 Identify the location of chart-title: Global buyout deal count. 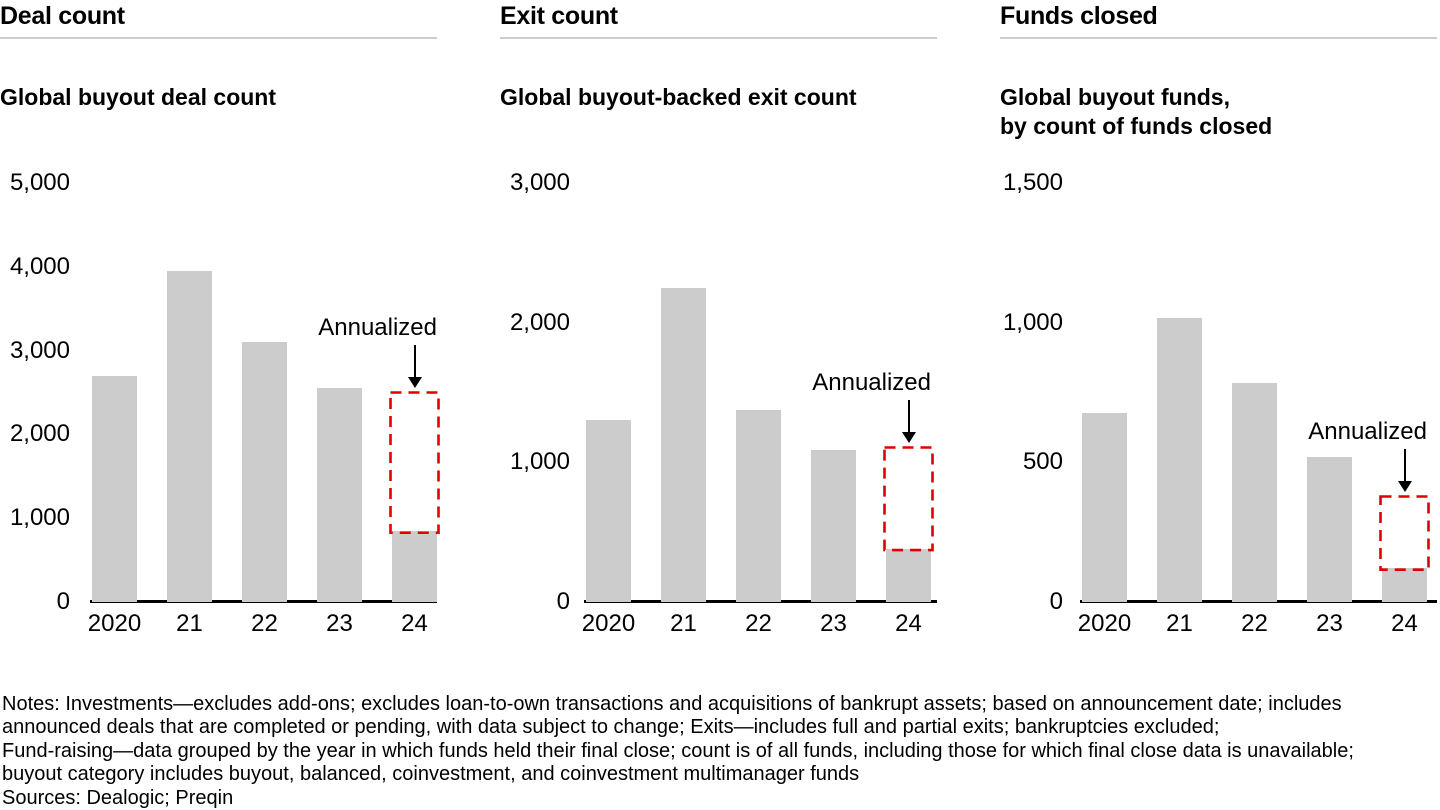
(138, 97).